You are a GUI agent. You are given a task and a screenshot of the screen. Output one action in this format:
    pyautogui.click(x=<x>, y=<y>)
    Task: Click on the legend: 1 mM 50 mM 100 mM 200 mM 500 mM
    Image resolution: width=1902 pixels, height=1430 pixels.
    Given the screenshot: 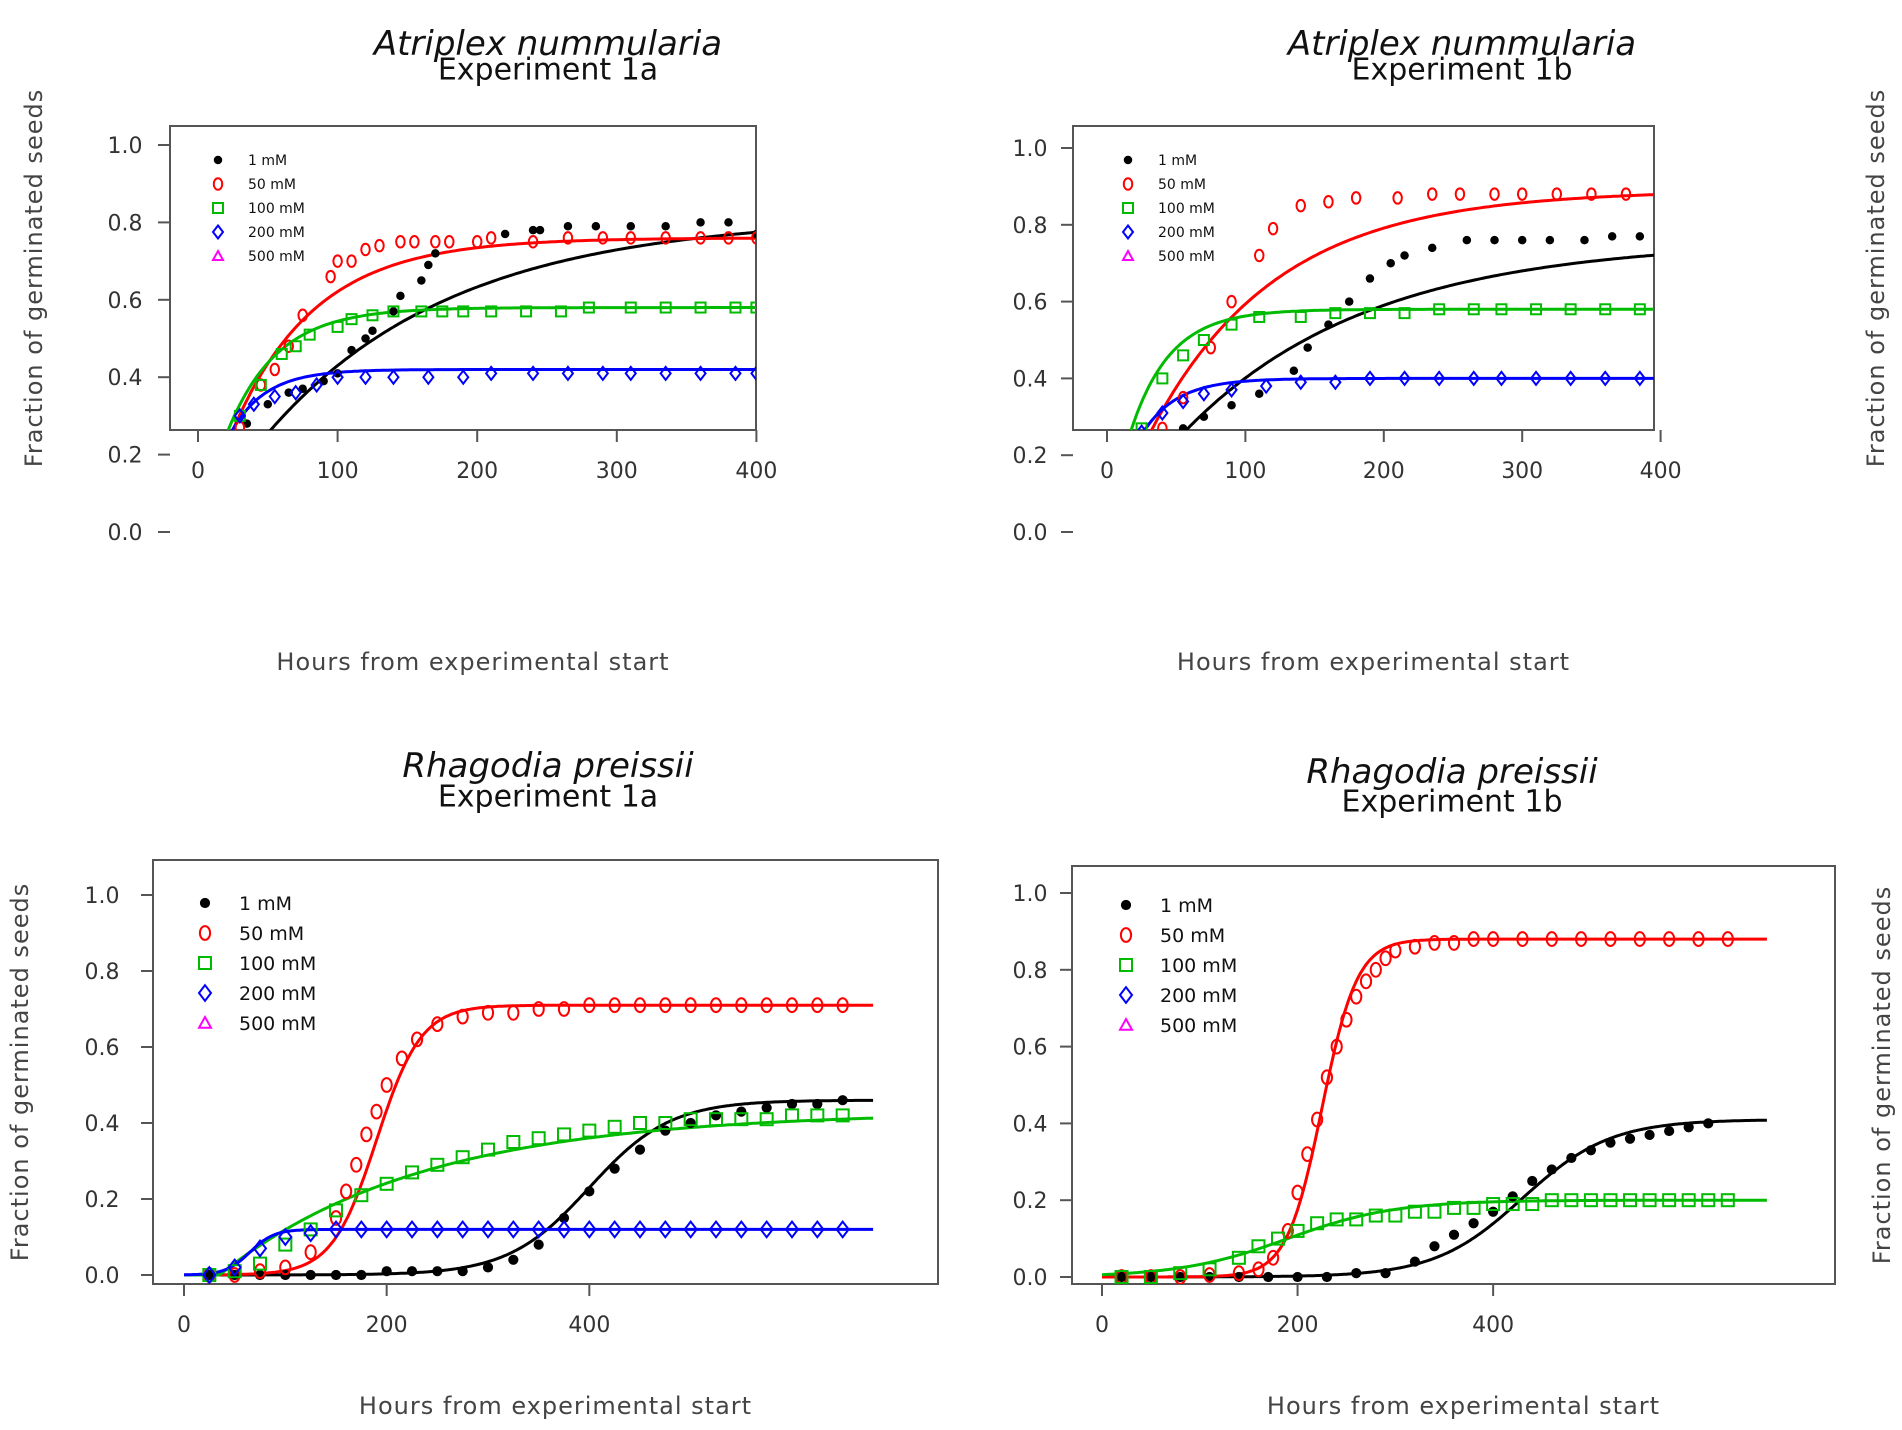 What is the action you would take?
    pyautogui.click(x=258, y=209)
    